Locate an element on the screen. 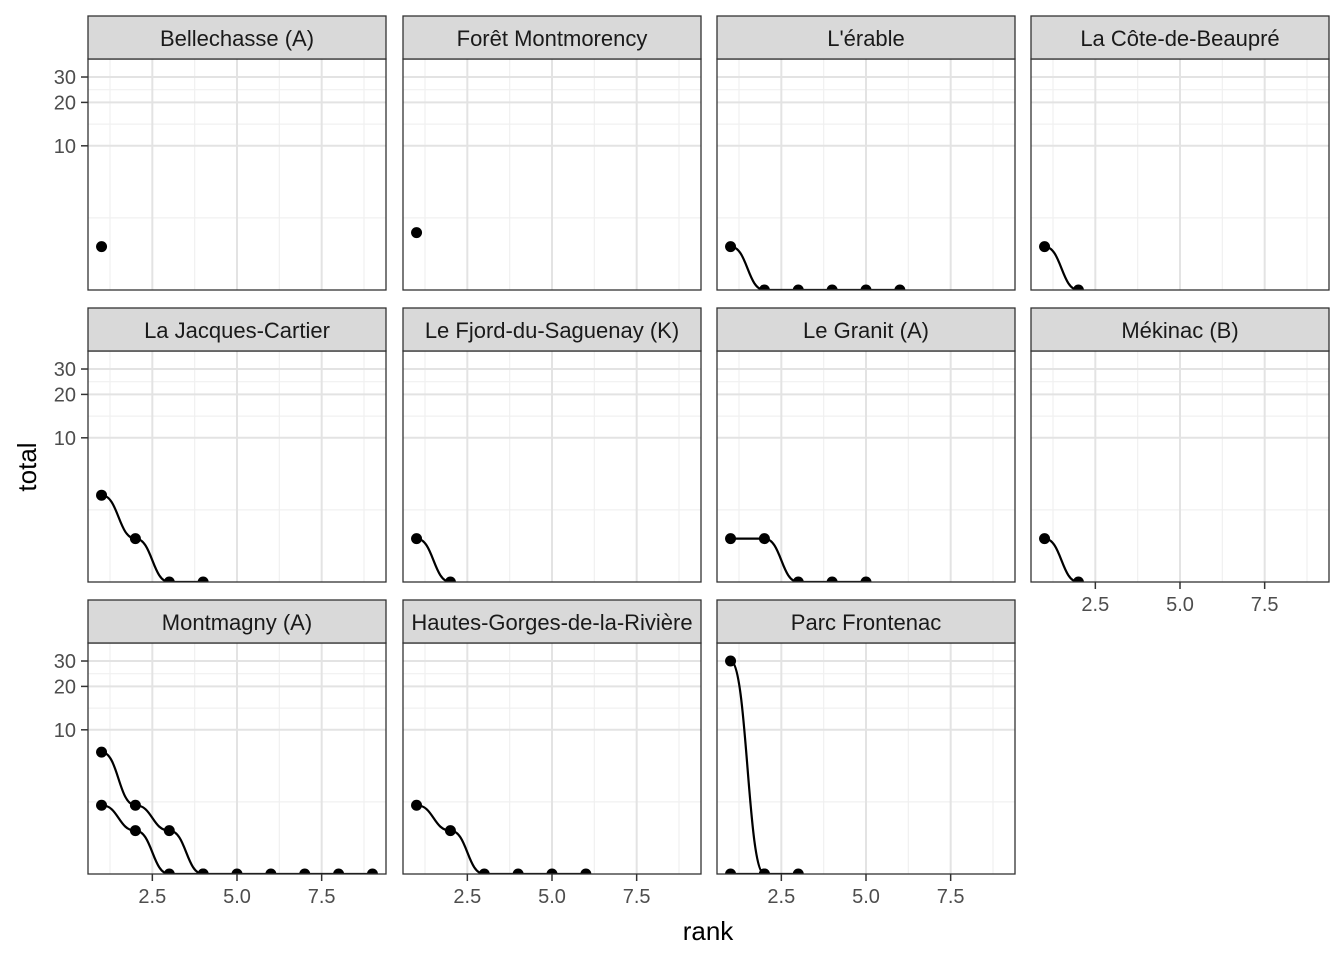  facet-panel-9: Montmagny (A) 10 20 30 2.5 5.0 7.5 is located at coordinates (220, 753).